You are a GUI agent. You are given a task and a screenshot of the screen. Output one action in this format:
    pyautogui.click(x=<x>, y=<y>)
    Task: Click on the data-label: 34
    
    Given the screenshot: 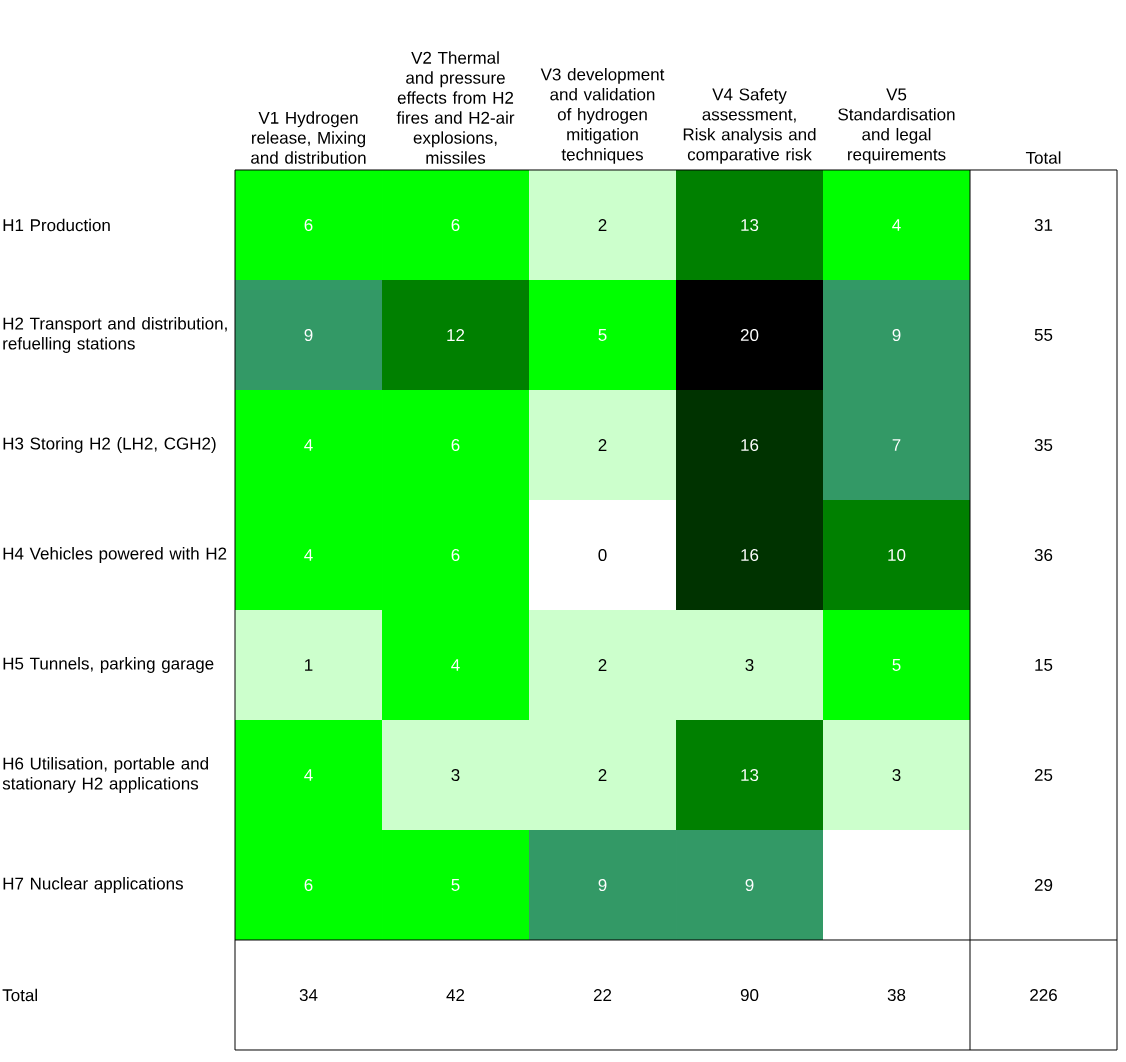 What is the action you would take?
    pyautogui.click(x=308, y=995)
    